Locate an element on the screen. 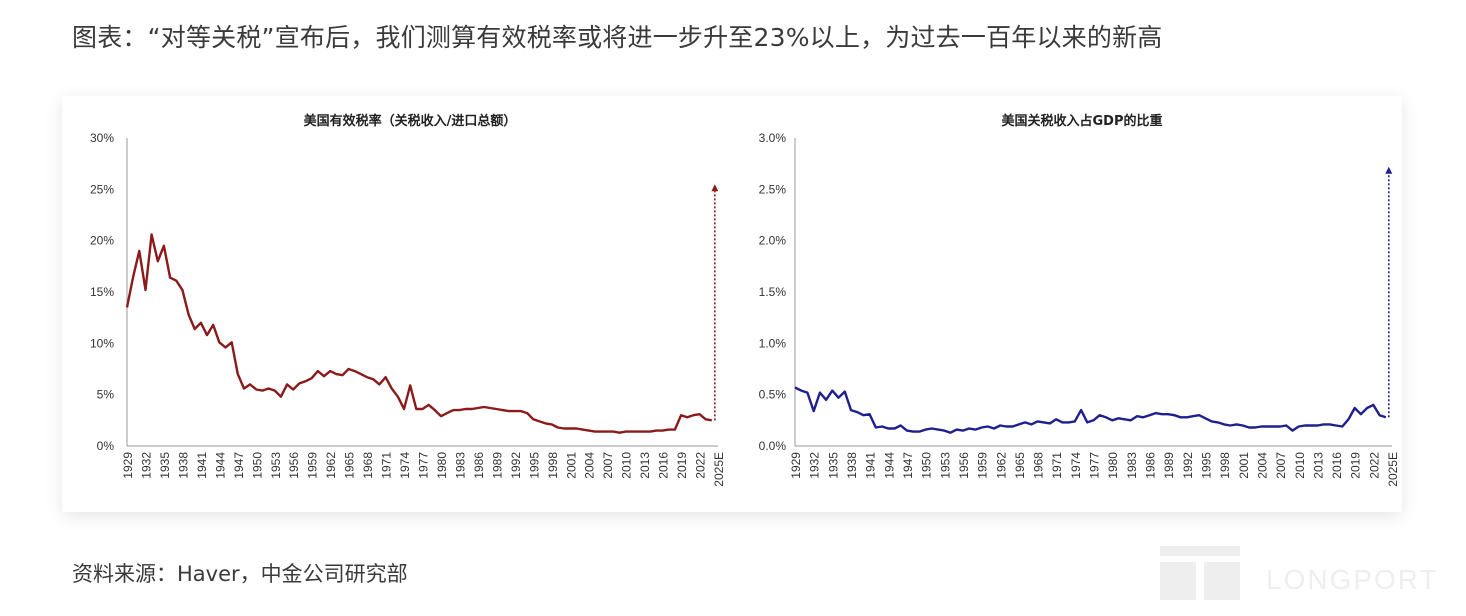 The height and width of the screenshot is (616, 1466). chart-title: 美国关税收入占GDP的比重 is located at coordinates (1082, 121).